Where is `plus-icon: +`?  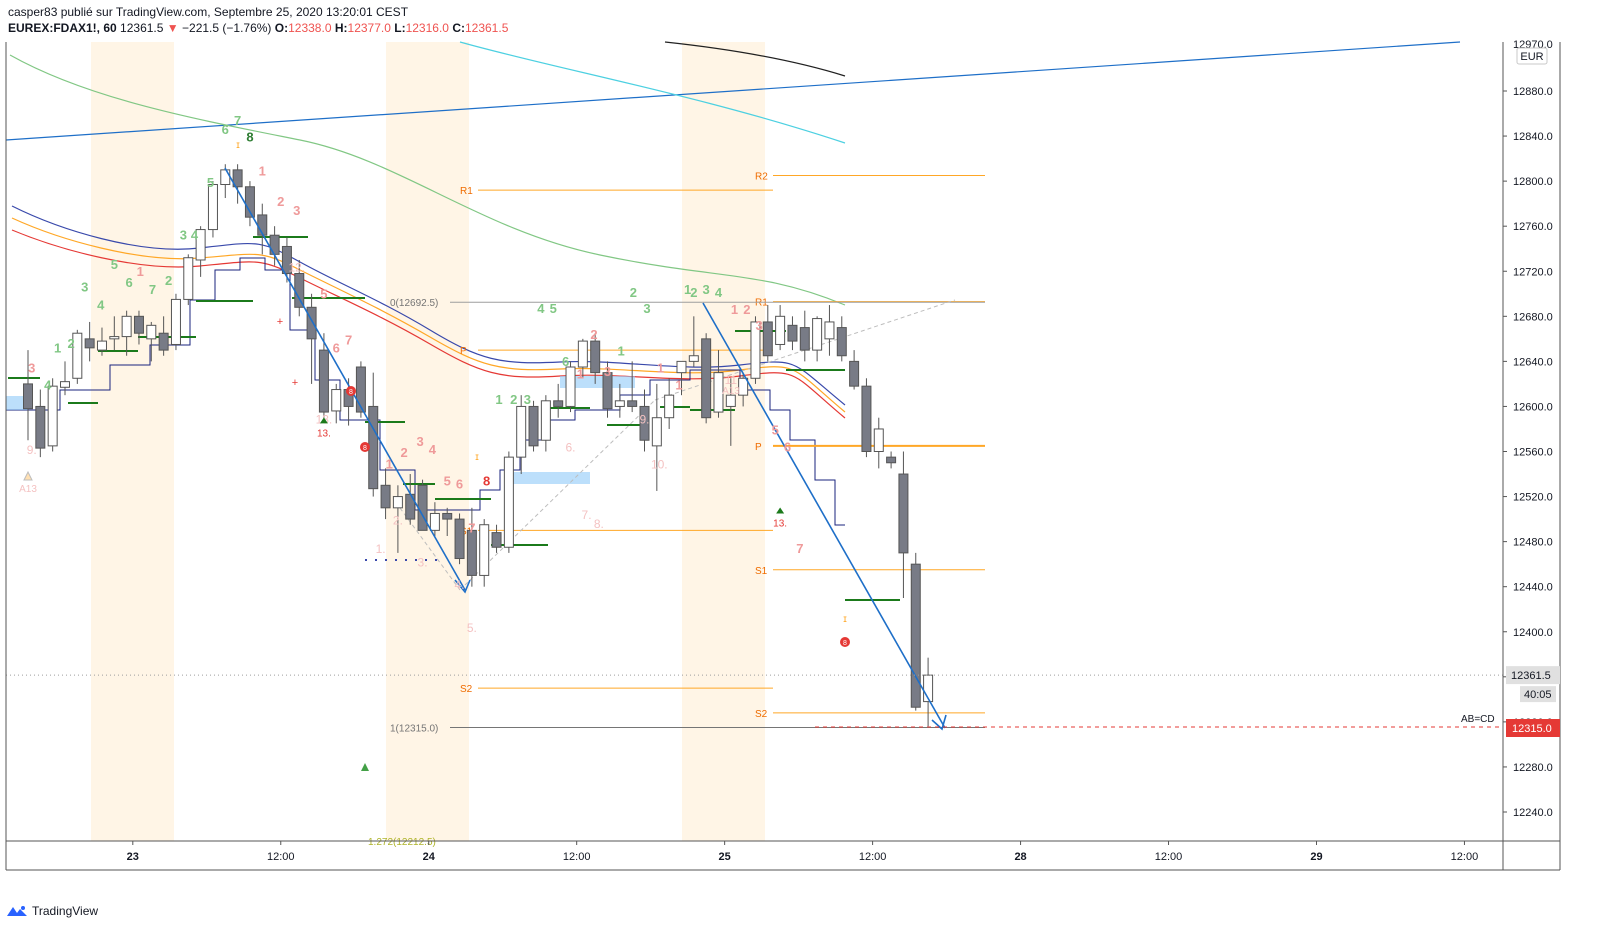
plus-icon: + is located at coordinates (295, 383).